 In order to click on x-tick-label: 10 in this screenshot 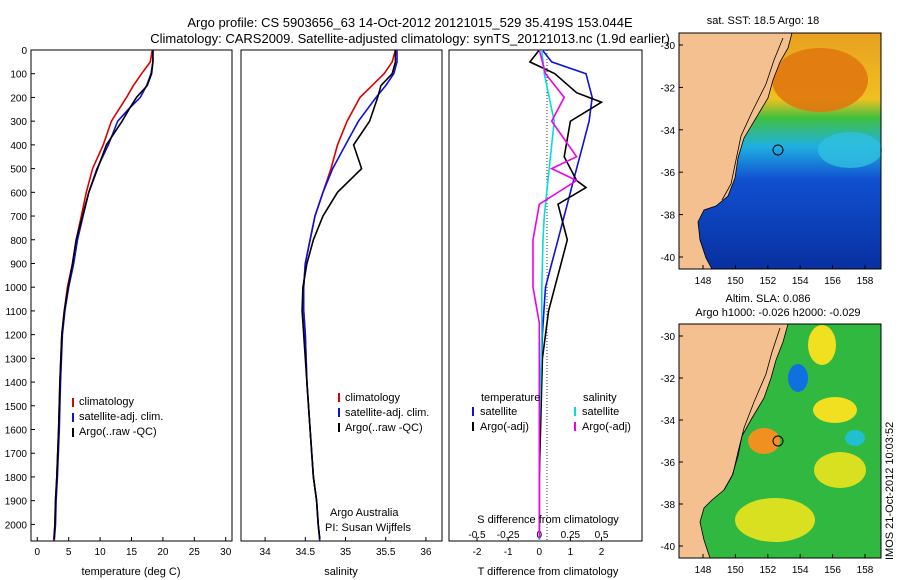, I will do `click(101, 552)`.